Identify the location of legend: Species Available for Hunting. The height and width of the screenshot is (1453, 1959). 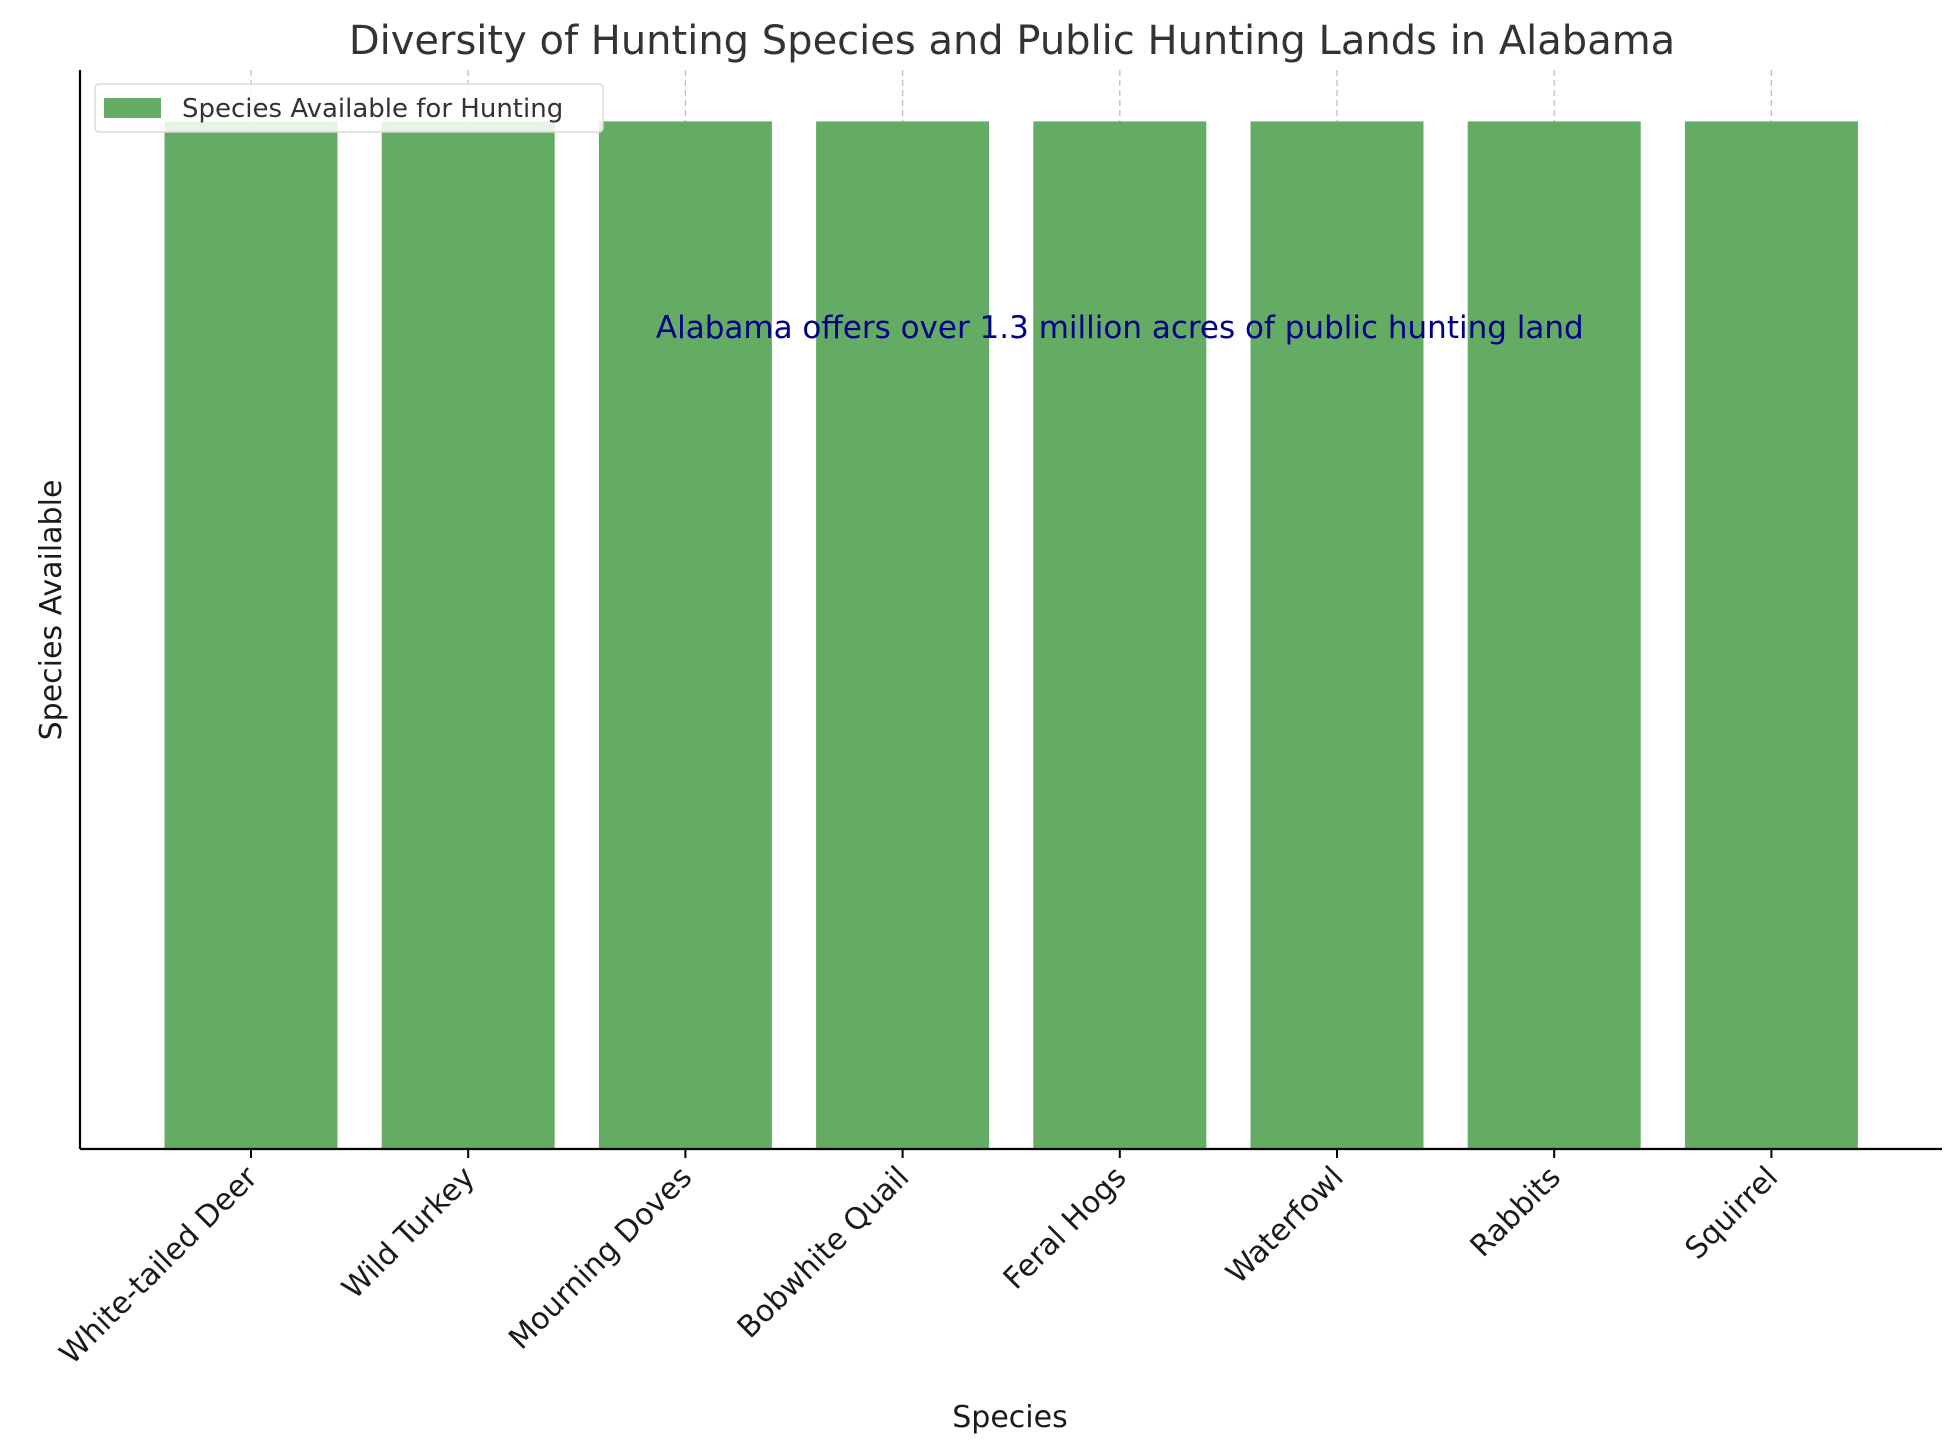
(349, 108).